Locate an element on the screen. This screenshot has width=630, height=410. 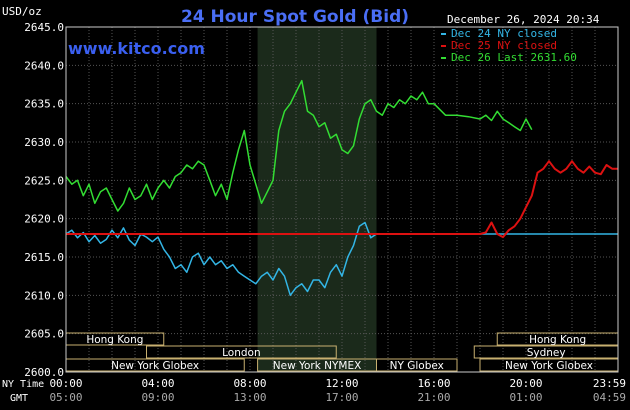
x-tick-label-gmt: 01:00 is located at coordinates (525, 397).